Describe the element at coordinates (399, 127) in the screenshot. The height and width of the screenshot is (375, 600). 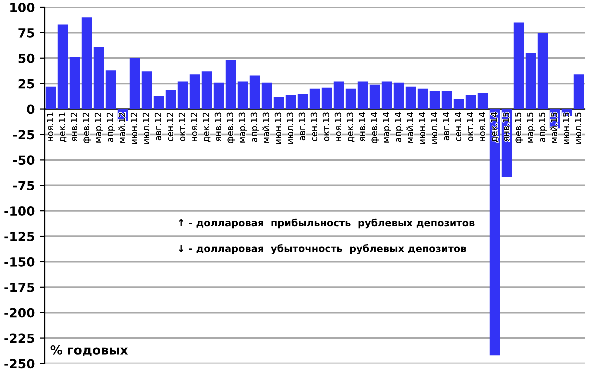
I see `x-tick-label: апр.14` at that location.